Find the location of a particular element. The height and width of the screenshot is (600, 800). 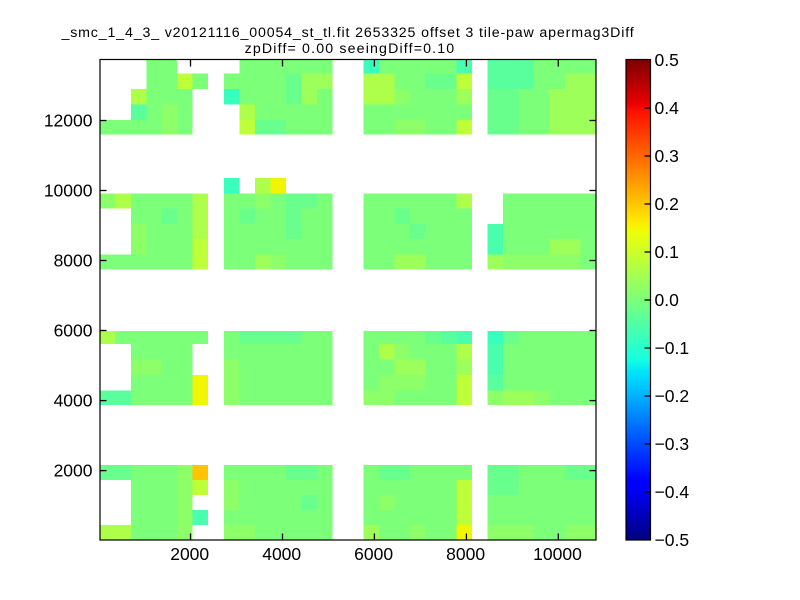

svg-text: −0.5 is located at coordinates (672, 540).